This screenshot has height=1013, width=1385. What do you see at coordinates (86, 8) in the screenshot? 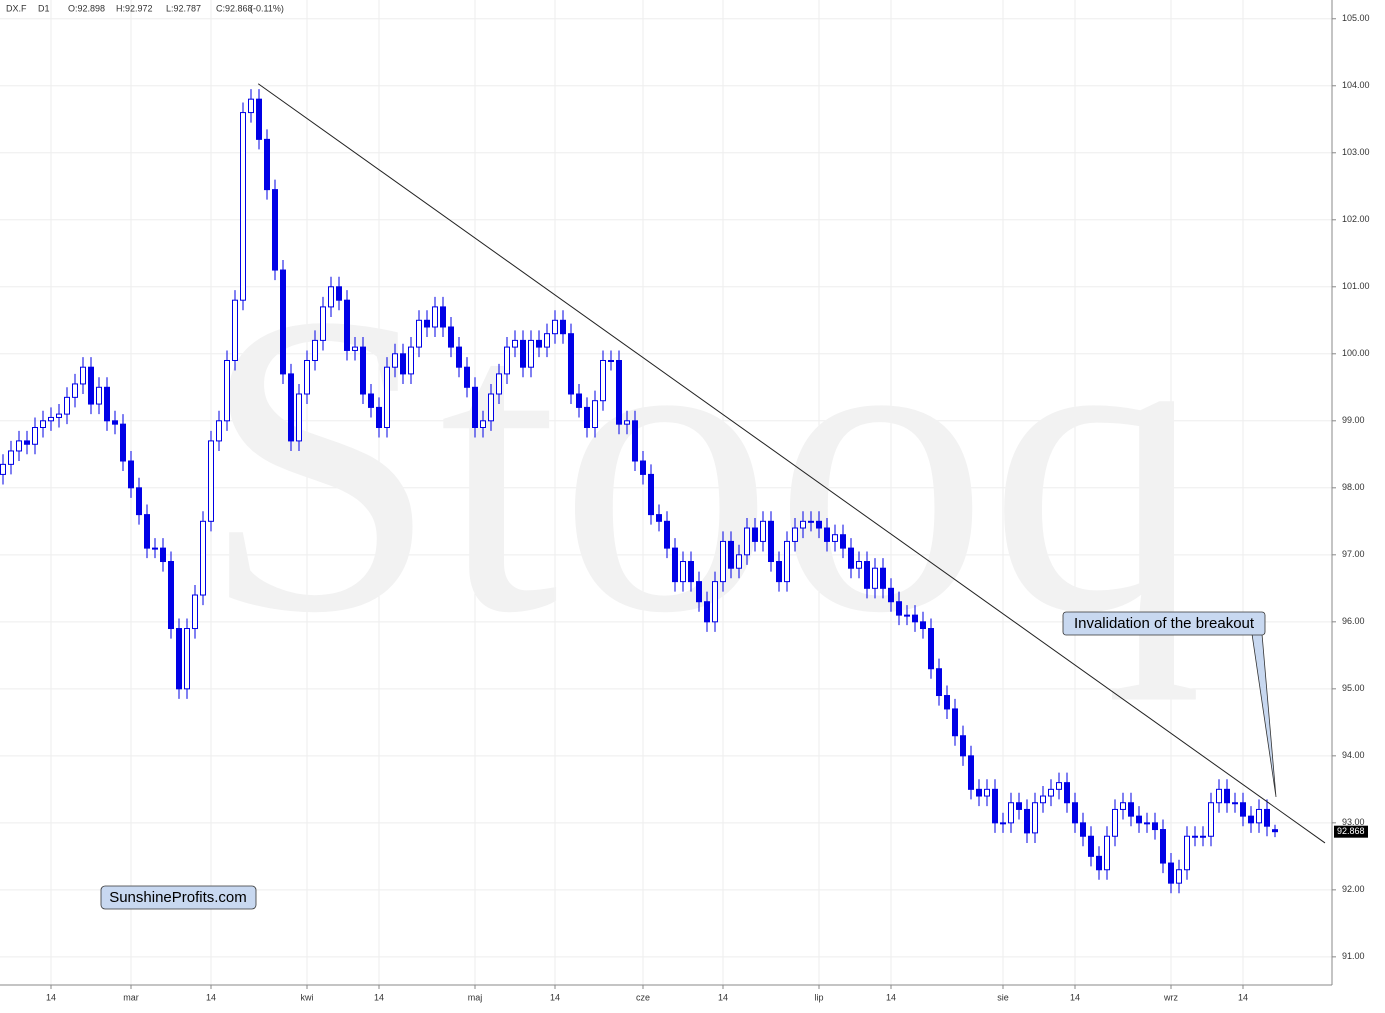
I see `quote-open: O:92.898` at bounding box center [86, 8].